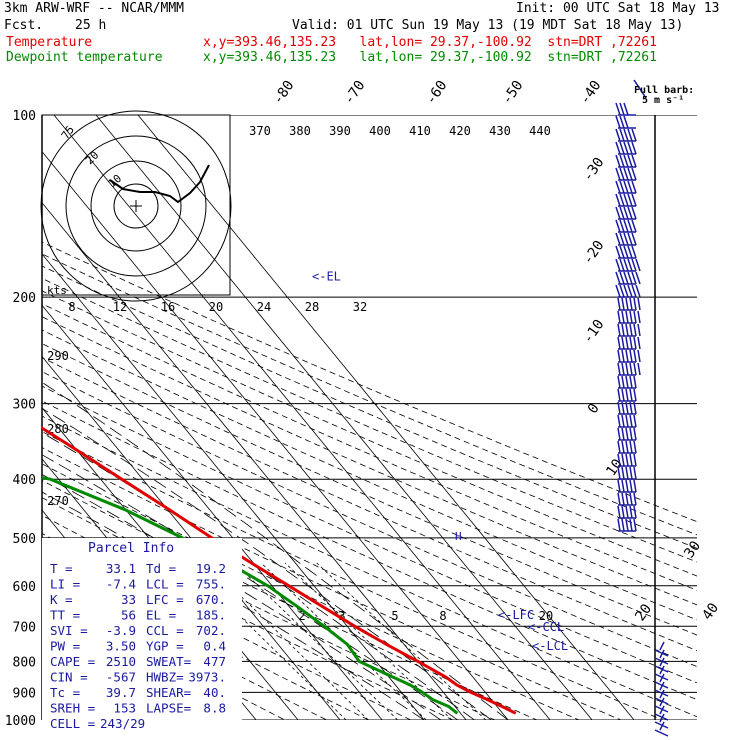 The height and width of the screenshot is (740, 740). What do you see at coordinates (121, 630) in the screenshot?
I see `parcel-info-value: -3.9` at bounding box center [121, 630].